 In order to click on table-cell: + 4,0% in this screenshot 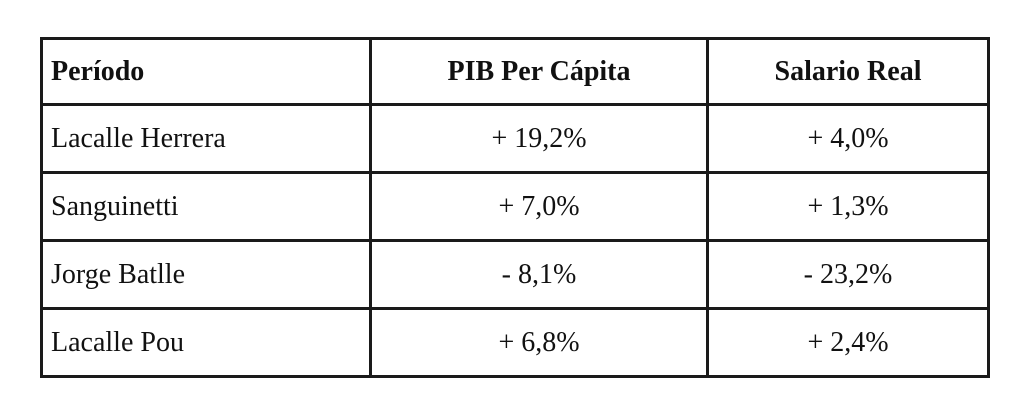, I will do `click(848, 138)`.